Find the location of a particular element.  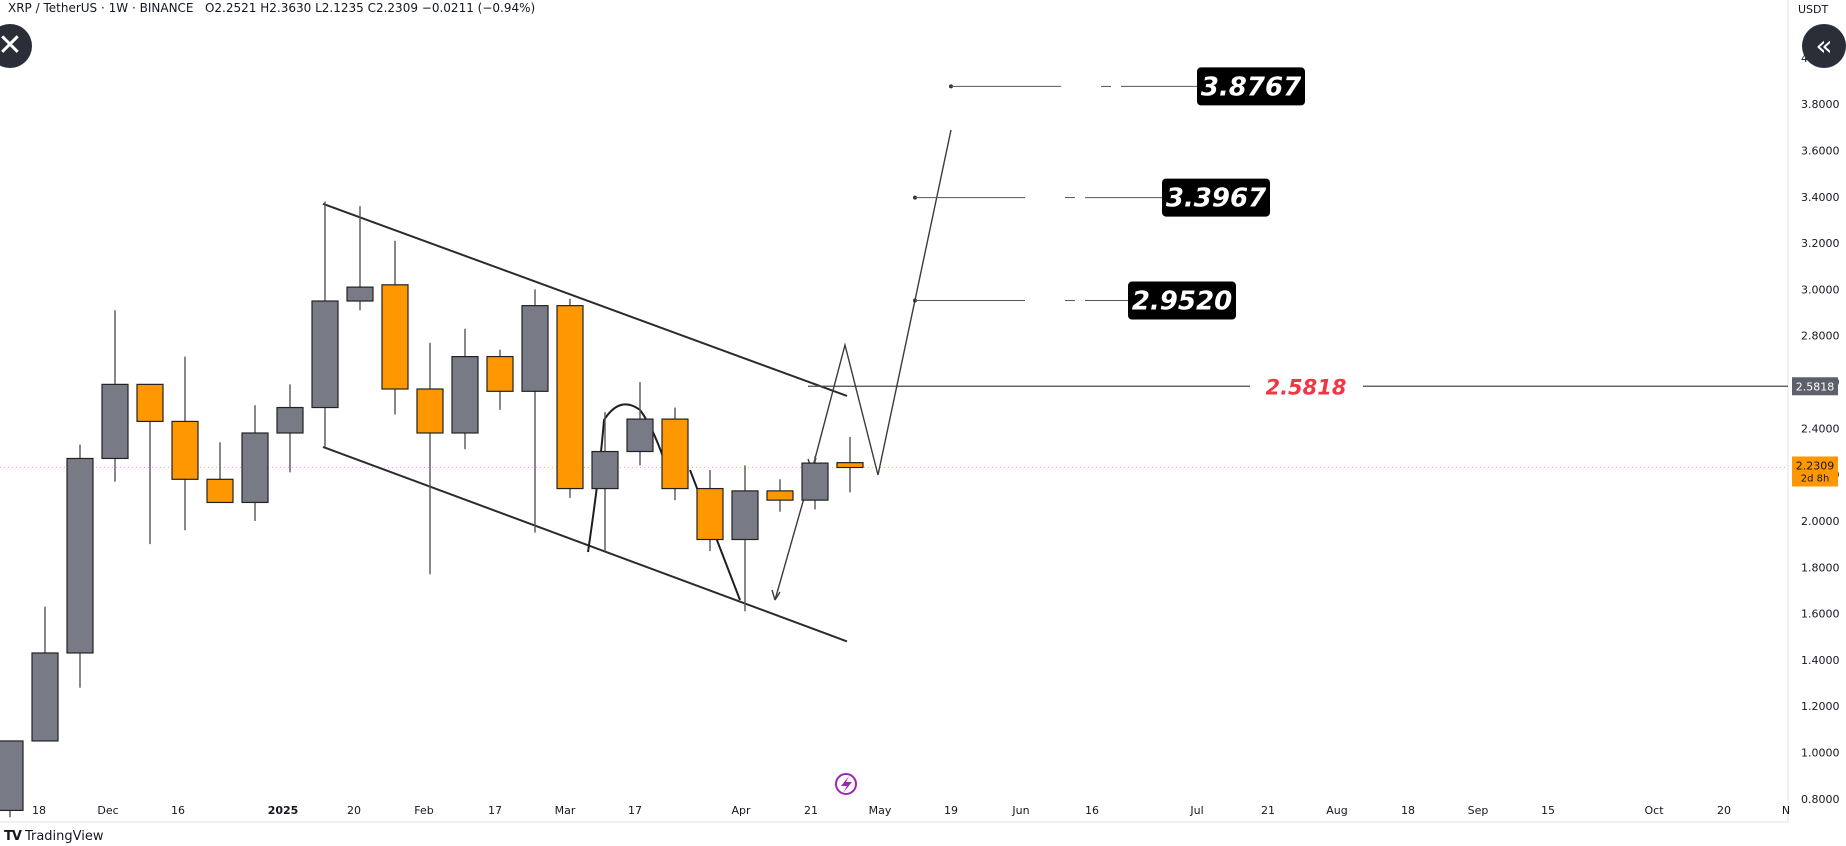

time-tick-label: May is located at coordinates (880, 810).